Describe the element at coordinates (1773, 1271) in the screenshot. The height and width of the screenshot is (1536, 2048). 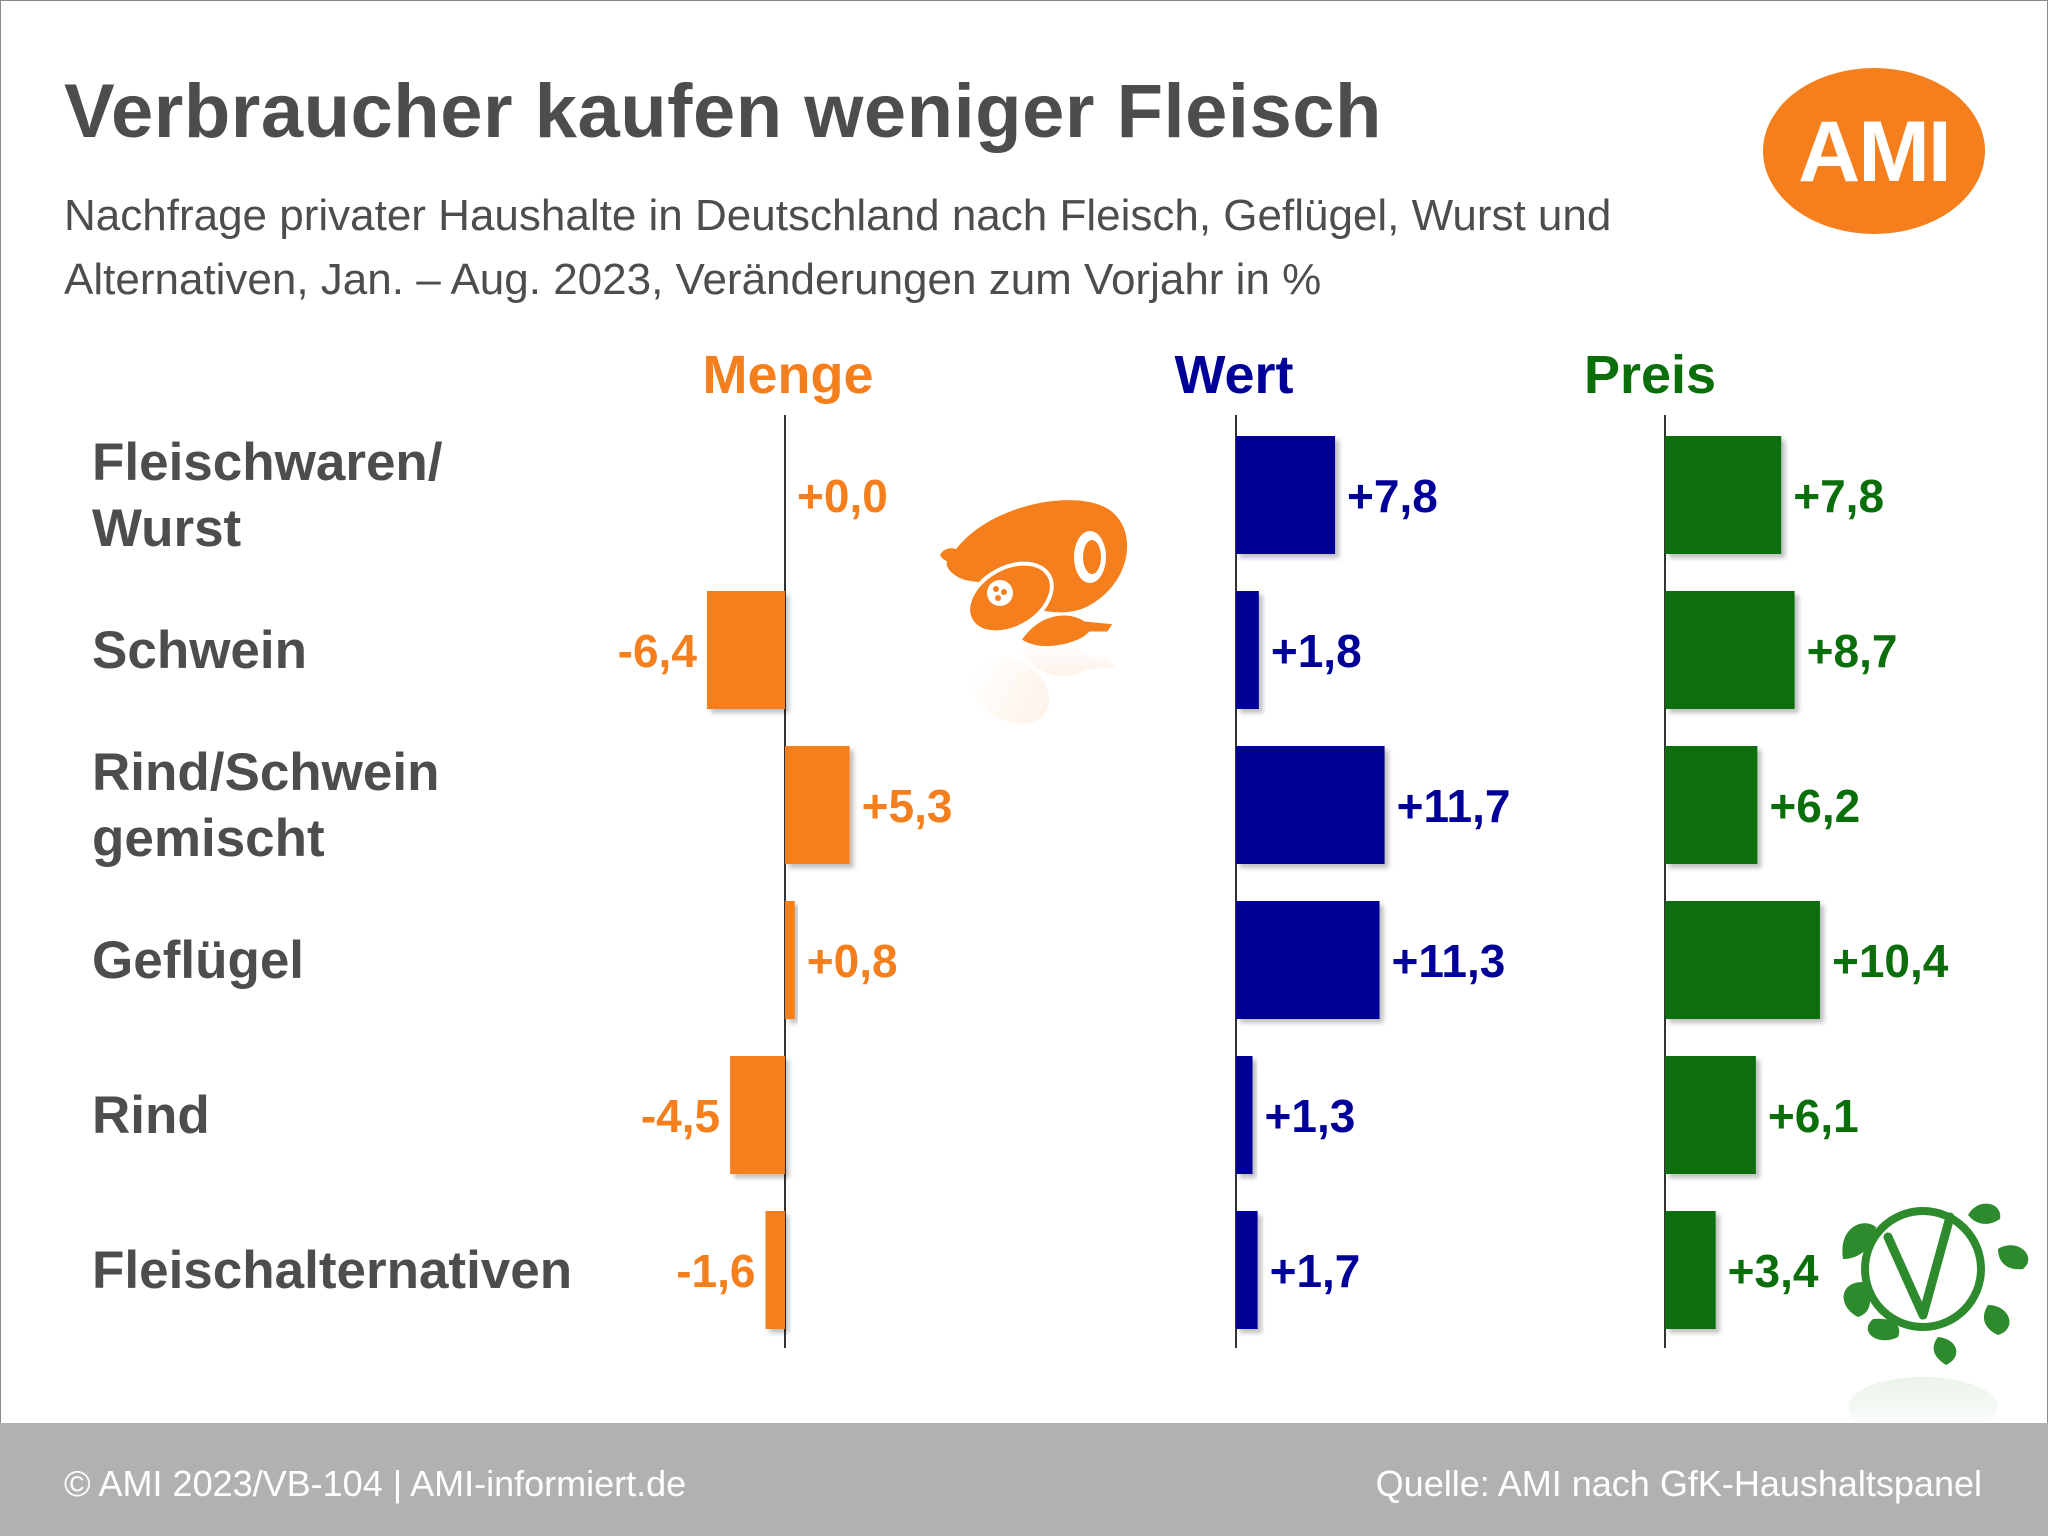
I see `value-label-preis: +3,4` at that location.